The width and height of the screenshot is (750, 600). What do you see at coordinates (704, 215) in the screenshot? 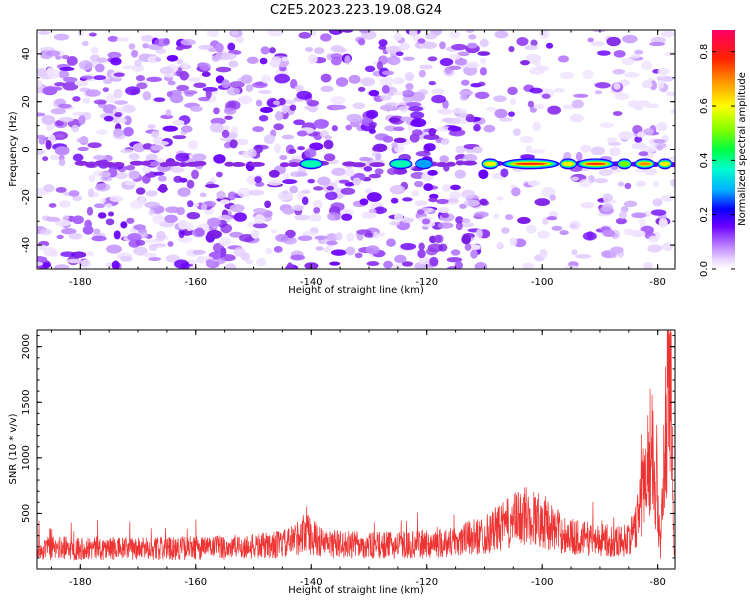
I see `colorbar-tick-label: 0.2` at bounding box center [704, 215].